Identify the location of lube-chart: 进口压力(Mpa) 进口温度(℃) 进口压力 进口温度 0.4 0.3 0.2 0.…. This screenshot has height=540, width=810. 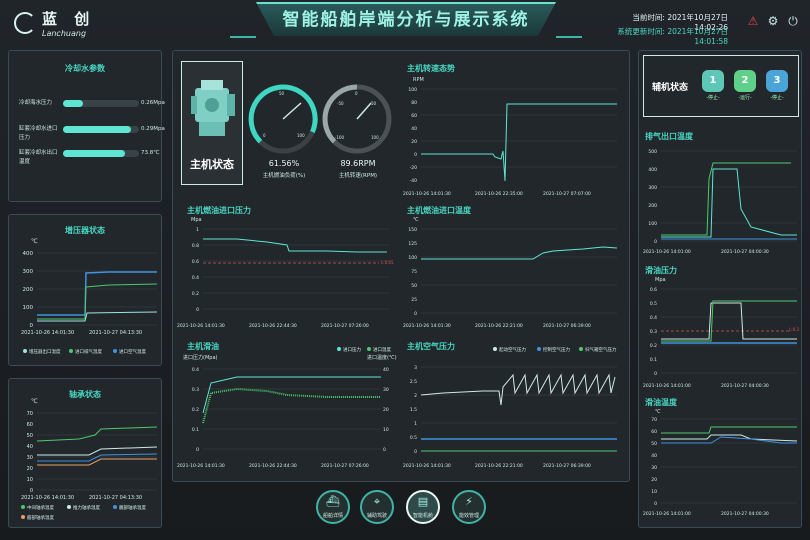
(287, 407).